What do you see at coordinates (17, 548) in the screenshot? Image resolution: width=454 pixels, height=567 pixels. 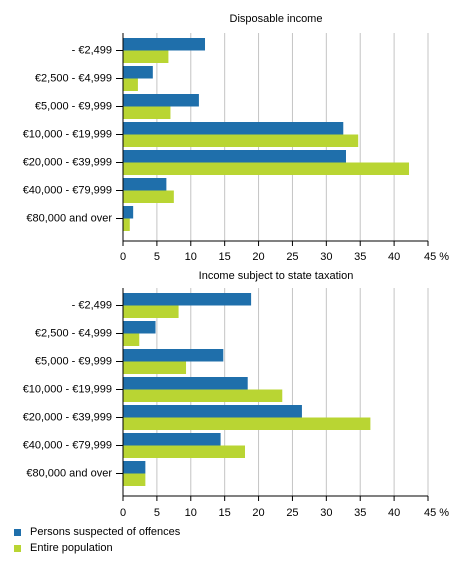 I see `legend-swatch-population` at bounding box center [17, 548].